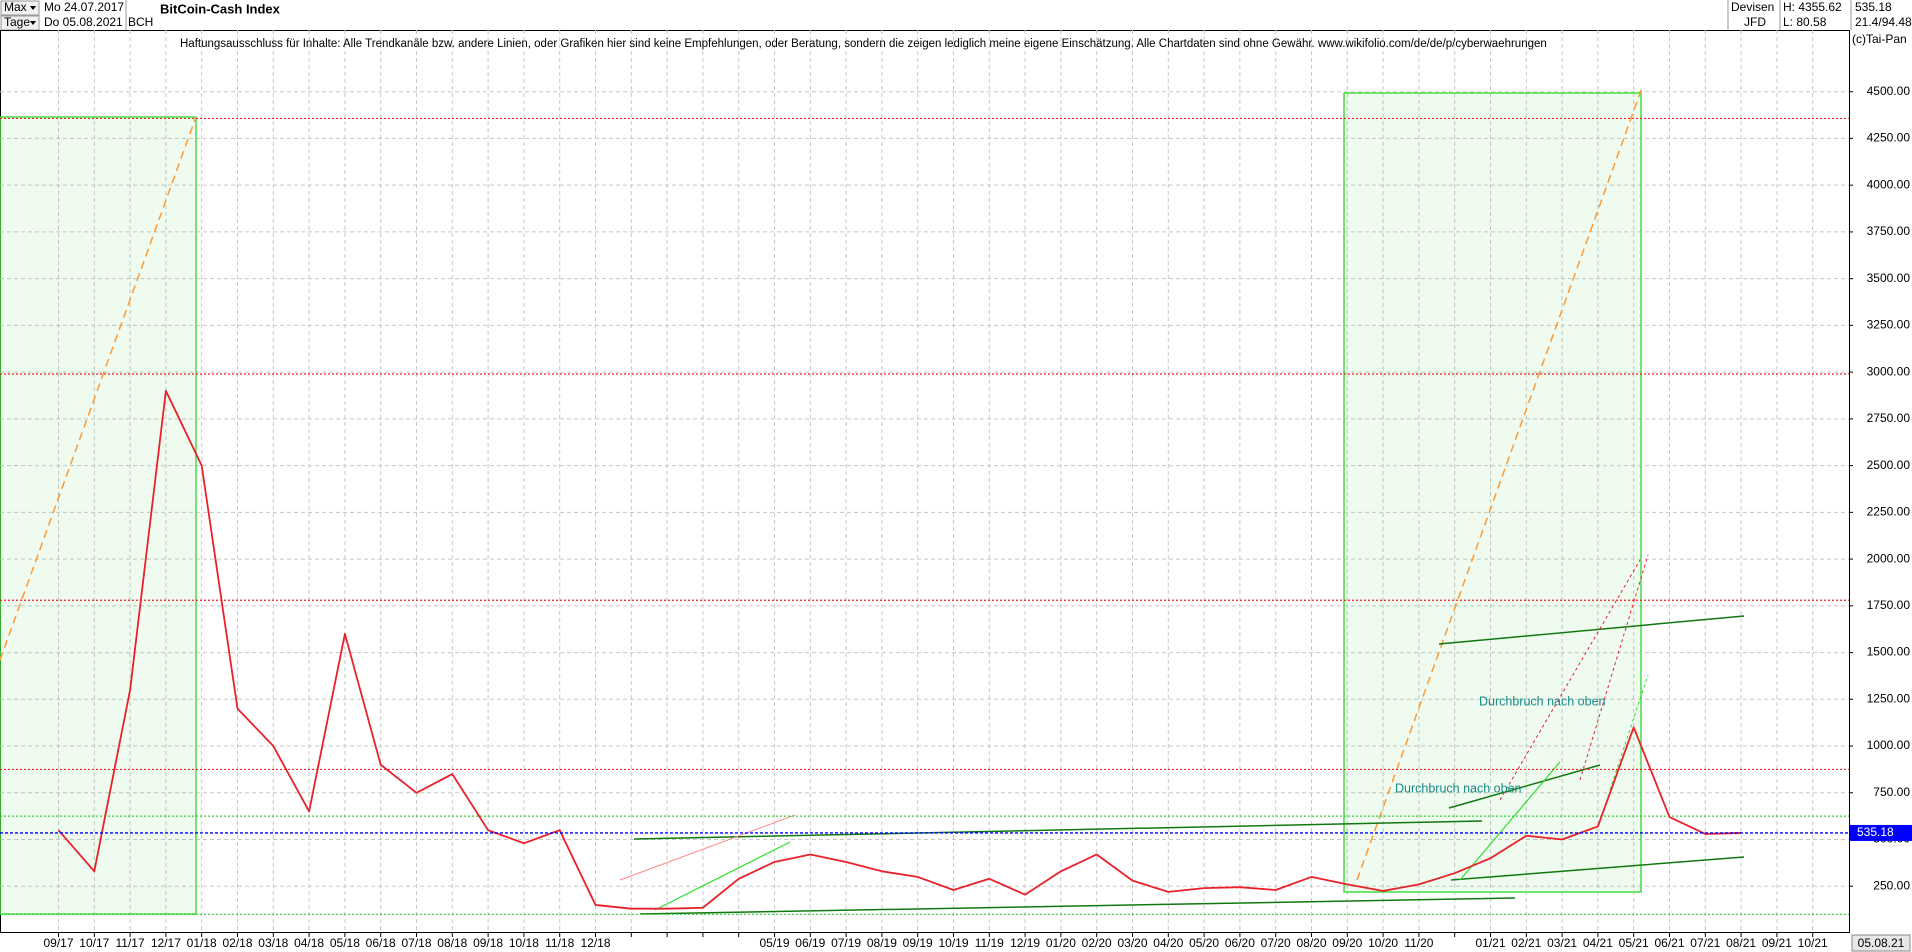 Image resolution: width=1912 pixels, height=952 pixels. What do you see at coordinates (1562, 943) in the screenshot?
I see `x-tick-label: 03/21` at bounding box center [1562, 943].